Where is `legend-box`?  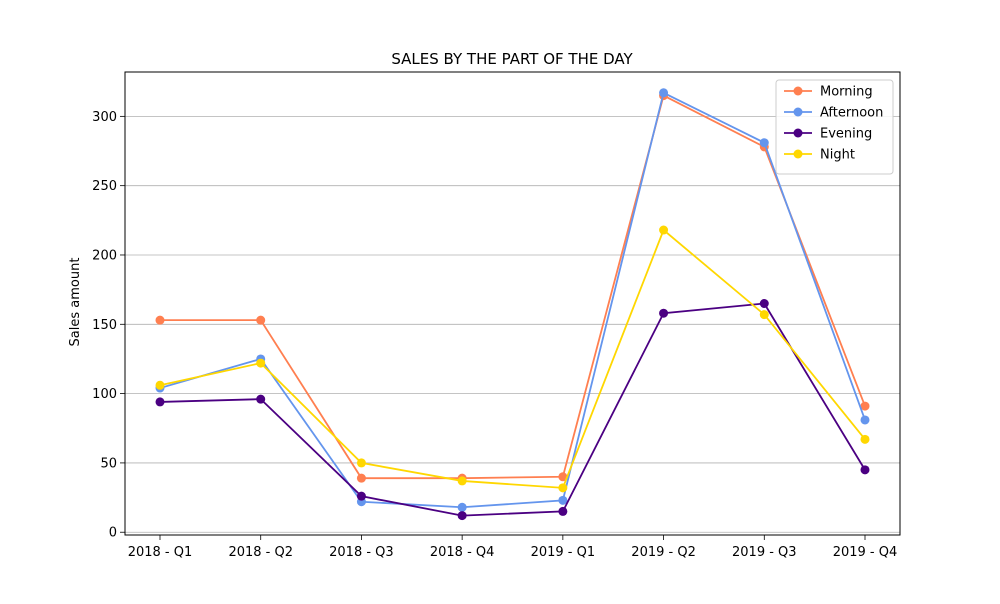
legend-box is located at coordinates (834, 127).